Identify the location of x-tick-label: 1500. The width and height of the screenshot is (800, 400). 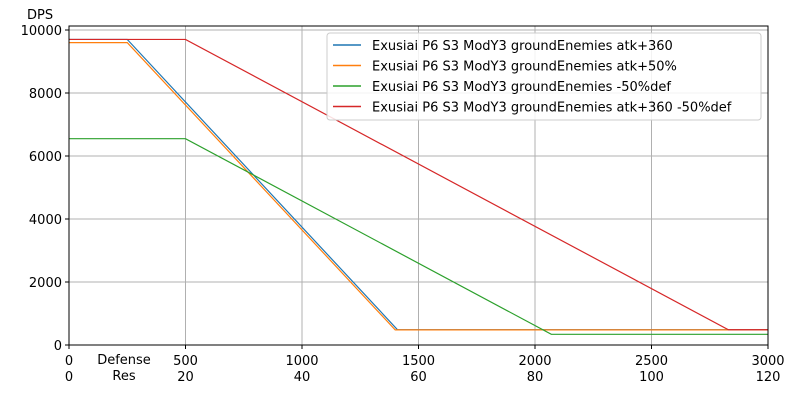
(418, 361).